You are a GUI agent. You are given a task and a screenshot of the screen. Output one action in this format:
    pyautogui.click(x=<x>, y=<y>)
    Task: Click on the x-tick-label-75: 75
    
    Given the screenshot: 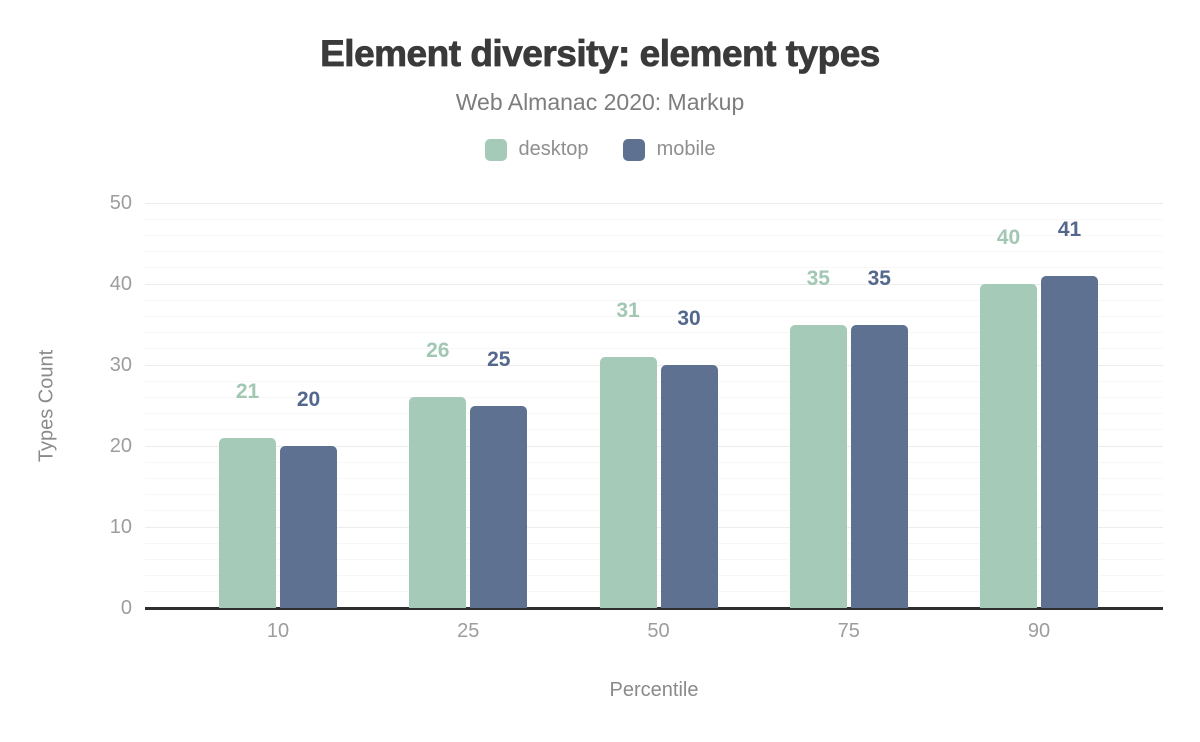 What is the action you would take?
    pyautogui.click(x=848, y=631)
    